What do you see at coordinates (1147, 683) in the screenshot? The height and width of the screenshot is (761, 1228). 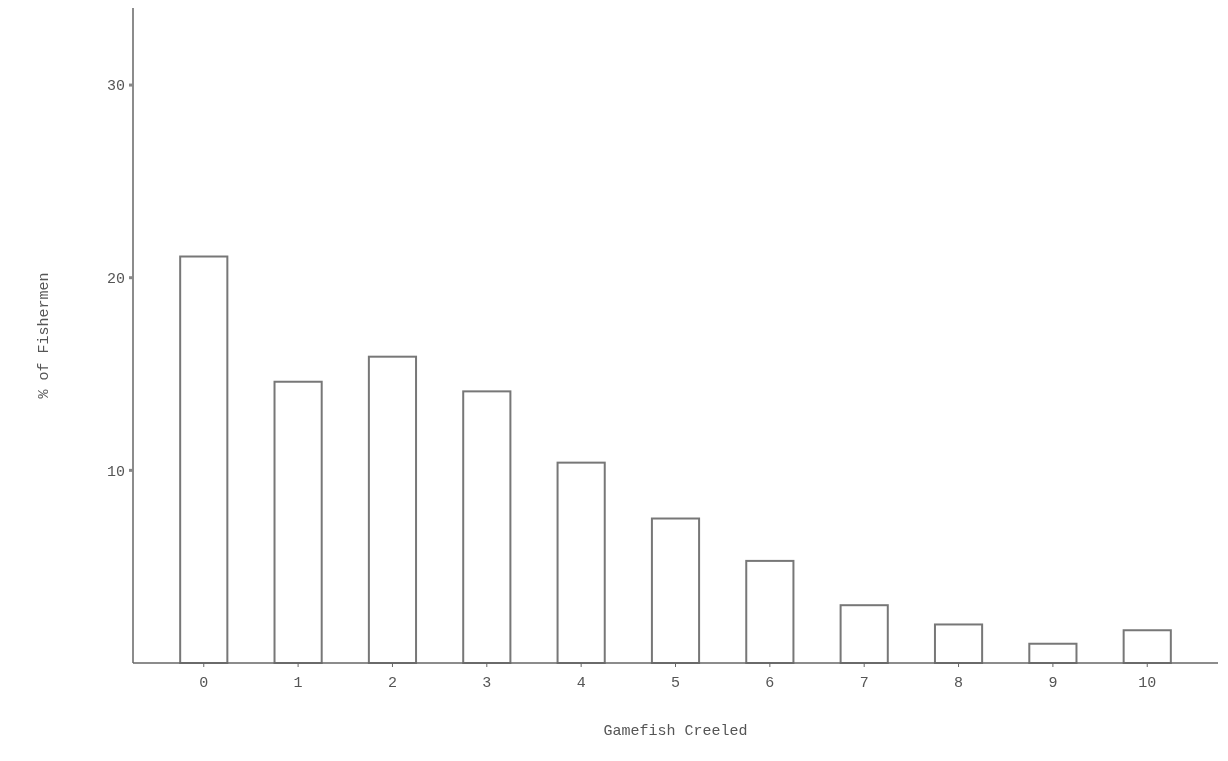 I see `x-tick-label: 10` at bounding box center [1147, 683].